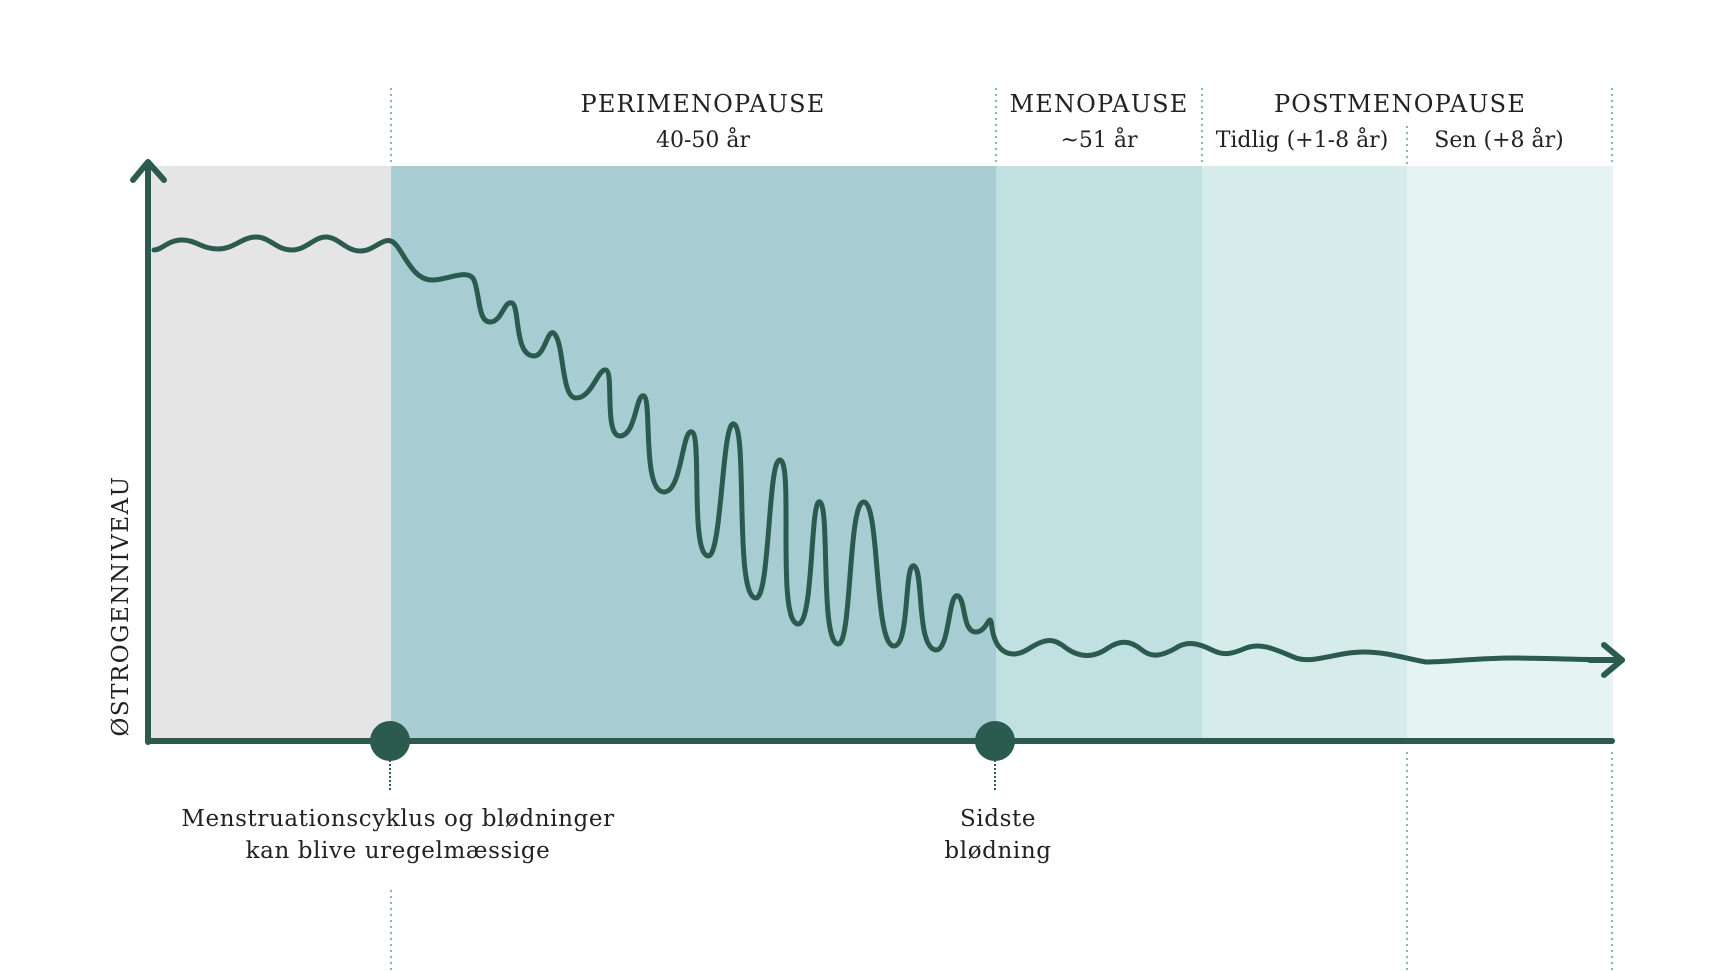 This screenshot has height=972, width=1730. Describe the element at coordinates (1613, 660) in the screenshot. I see `arrow-right-icon` at that location.